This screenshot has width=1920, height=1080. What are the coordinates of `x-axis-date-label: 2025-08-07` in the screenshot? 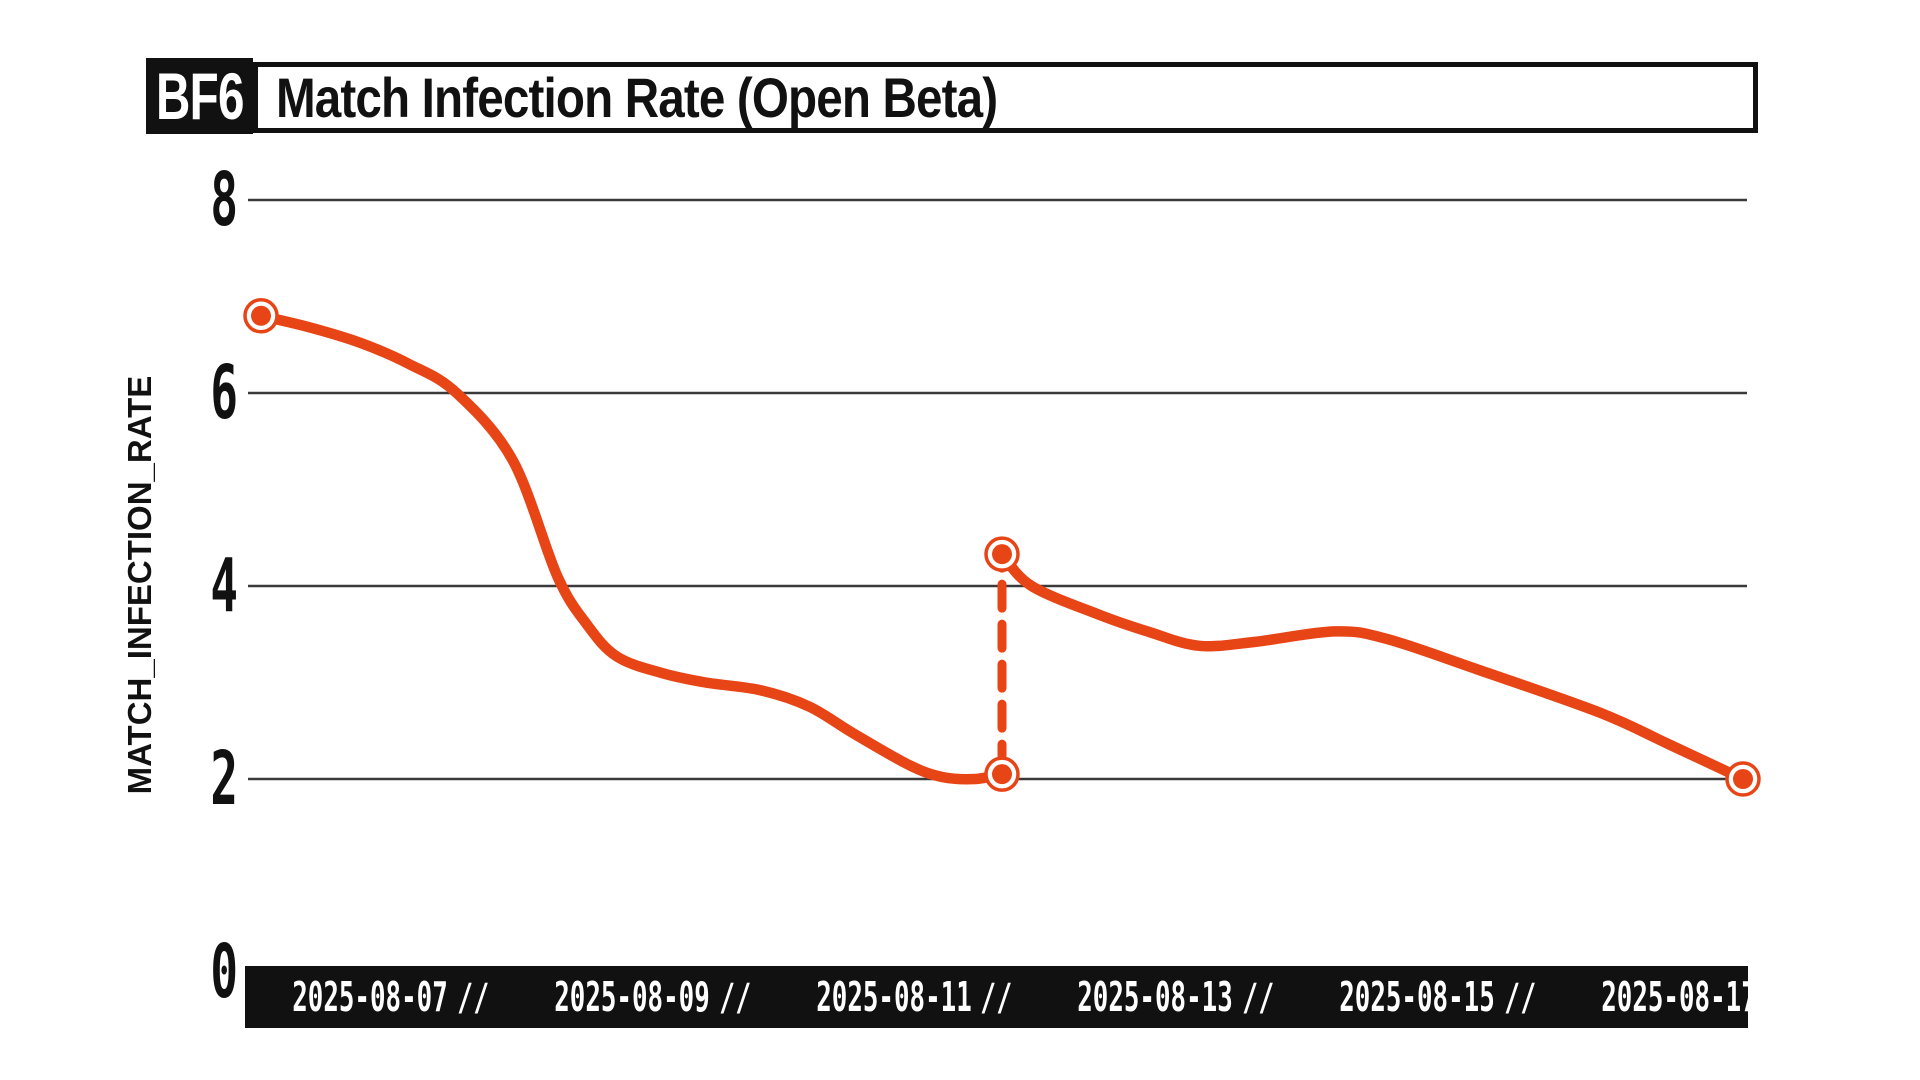 It's located at (370, 997).